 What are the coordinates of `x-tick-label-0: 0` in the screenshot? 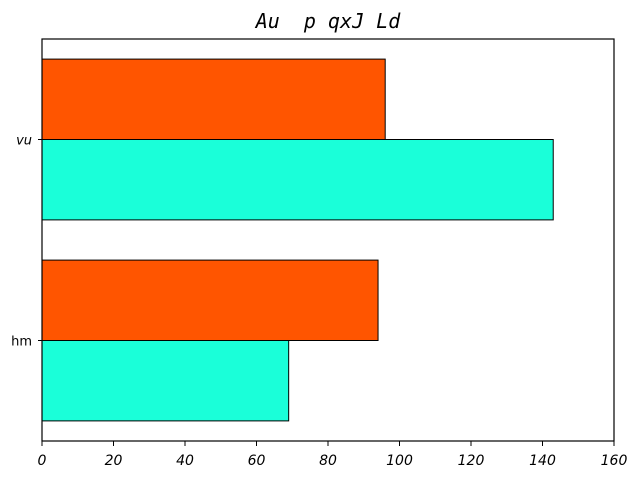 It's located at (42, 461).